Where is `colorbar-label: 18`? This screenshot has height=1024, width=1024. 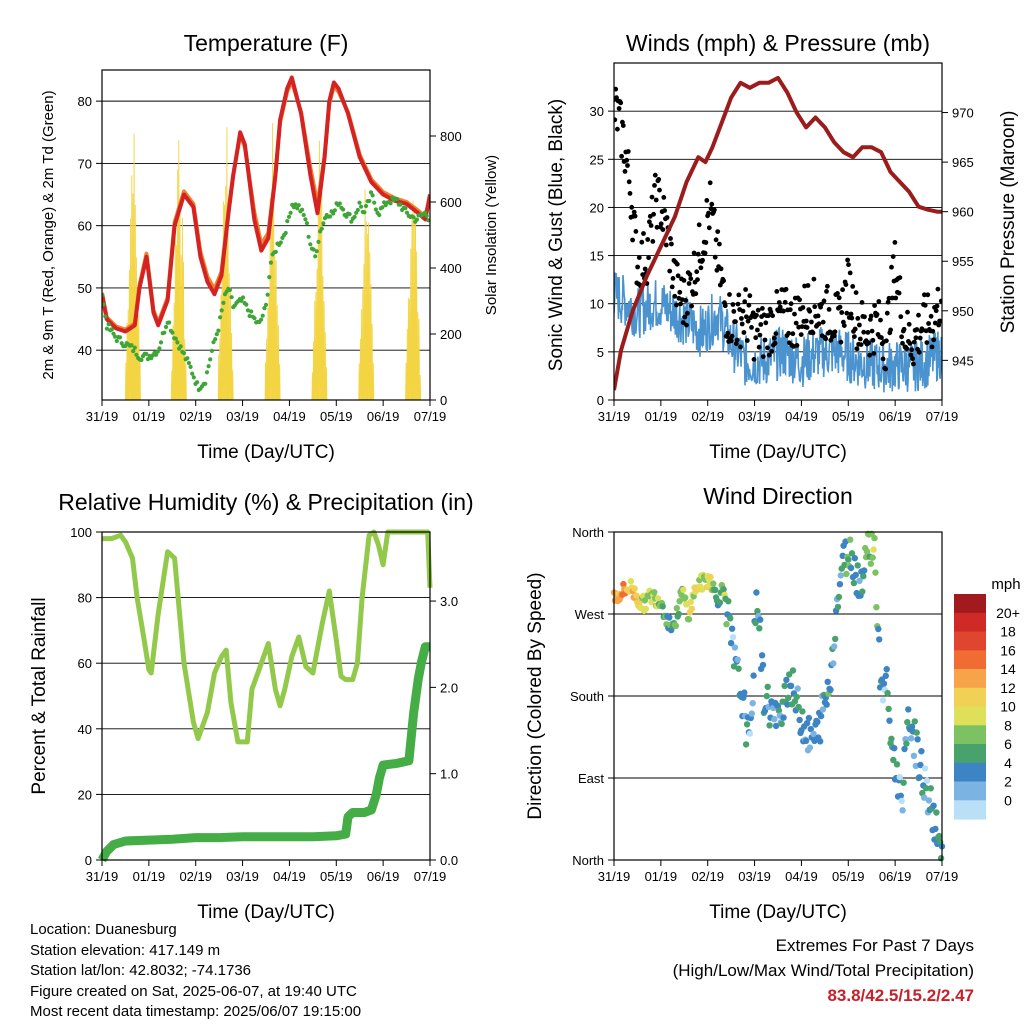
colorbar-label: 18 is located at coordinates (1008, 632).